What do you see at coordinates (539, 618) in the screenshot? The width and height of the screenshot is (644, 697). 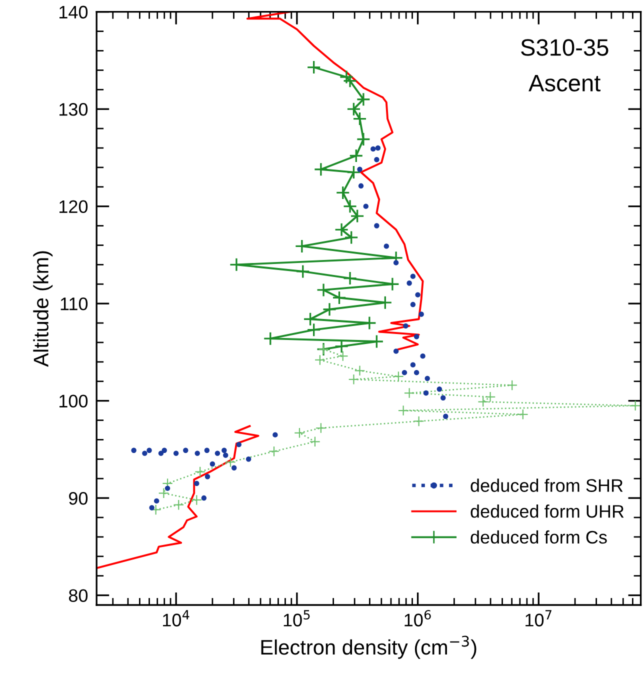 I see `x-tick-label: 10$^{7}$` at bounding box center [539, 618].